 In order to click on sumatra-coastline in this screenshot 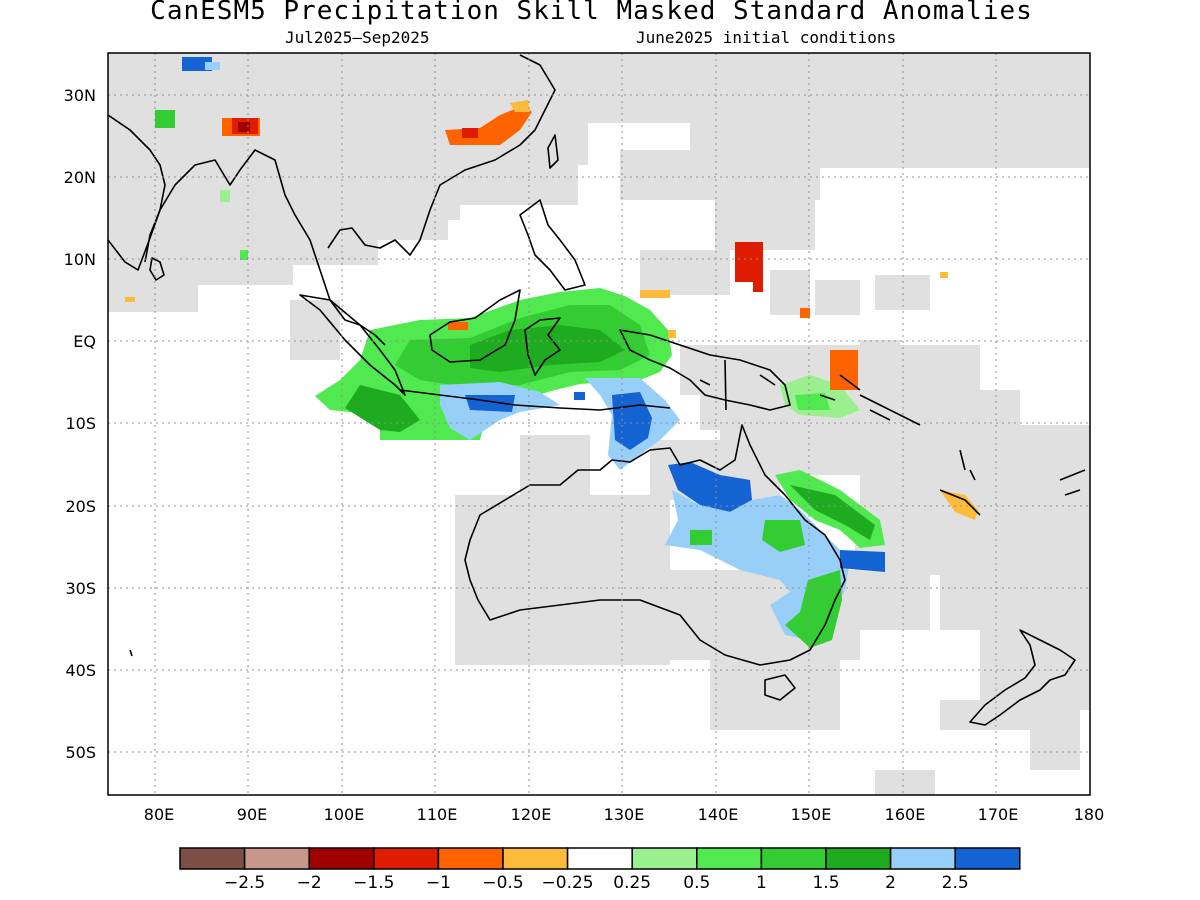, I will do `click(352, 345)`.